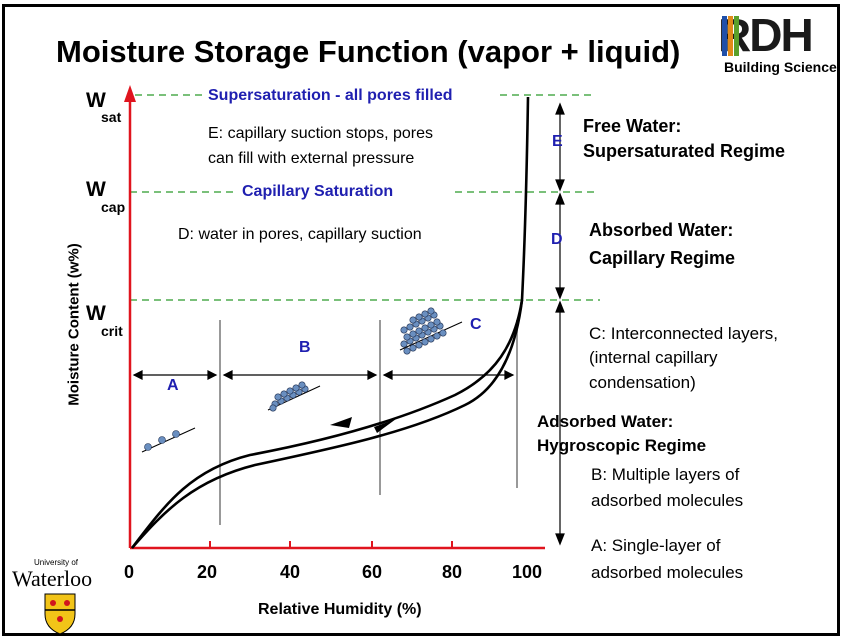 The height and width of the screenshot is (644, 848). I want to click on regime-c-line3: condensation), so click(642, 382).